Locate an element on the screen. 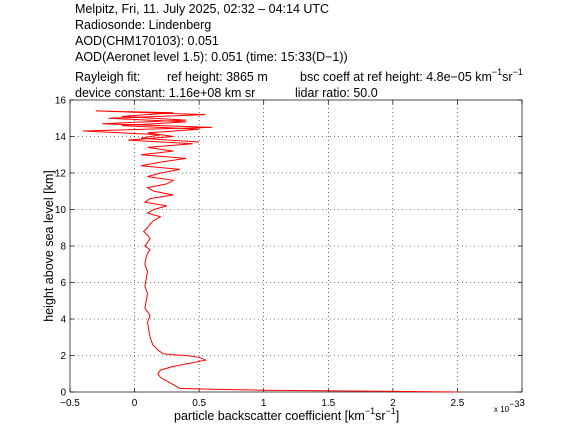 This screenshot has height=432, width=576. y-tick-label: 8 is located at coordinates (63, 247).